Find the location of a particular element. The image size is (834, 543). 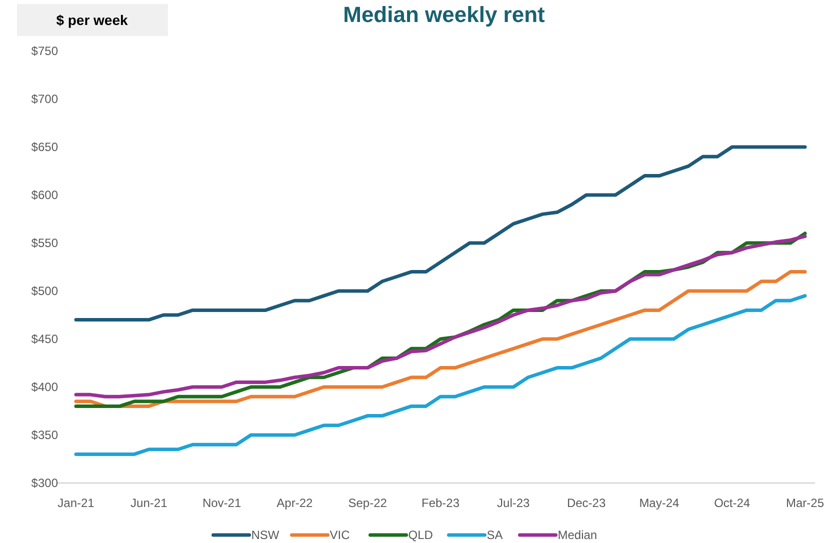

y-tick-label: $350 is located at coordinates (44, 435).